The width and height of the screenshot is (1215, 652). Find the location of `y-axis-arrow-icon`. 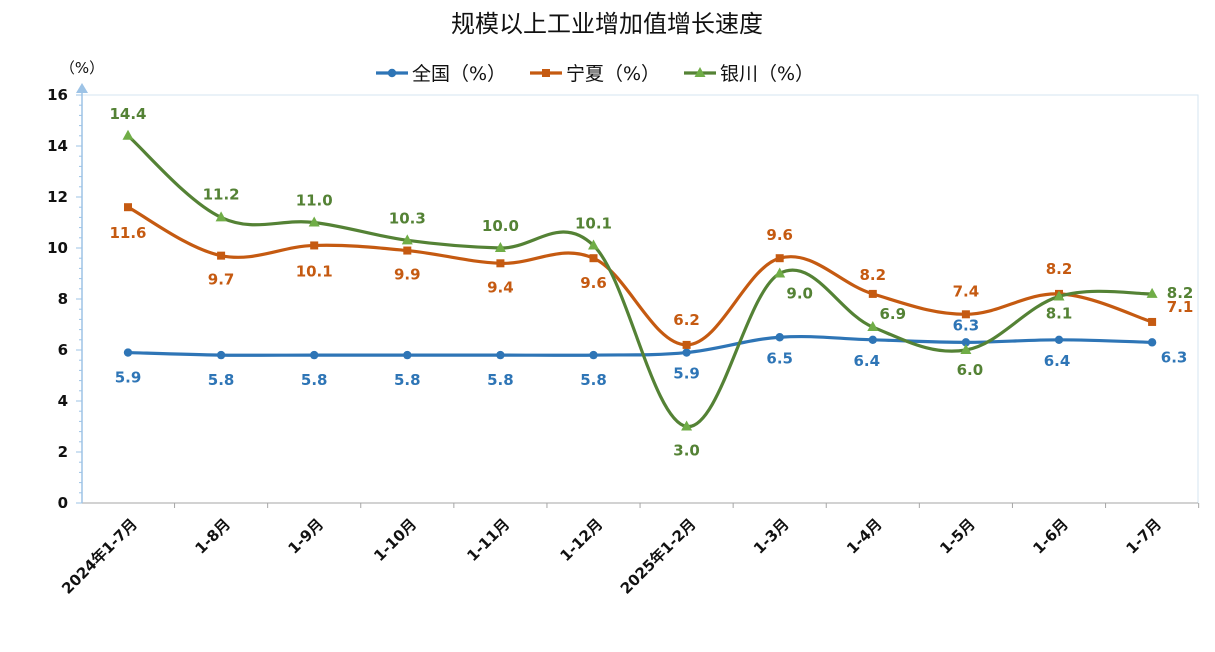

y-axis-arrow-icon is located at coordinates (82, 88).